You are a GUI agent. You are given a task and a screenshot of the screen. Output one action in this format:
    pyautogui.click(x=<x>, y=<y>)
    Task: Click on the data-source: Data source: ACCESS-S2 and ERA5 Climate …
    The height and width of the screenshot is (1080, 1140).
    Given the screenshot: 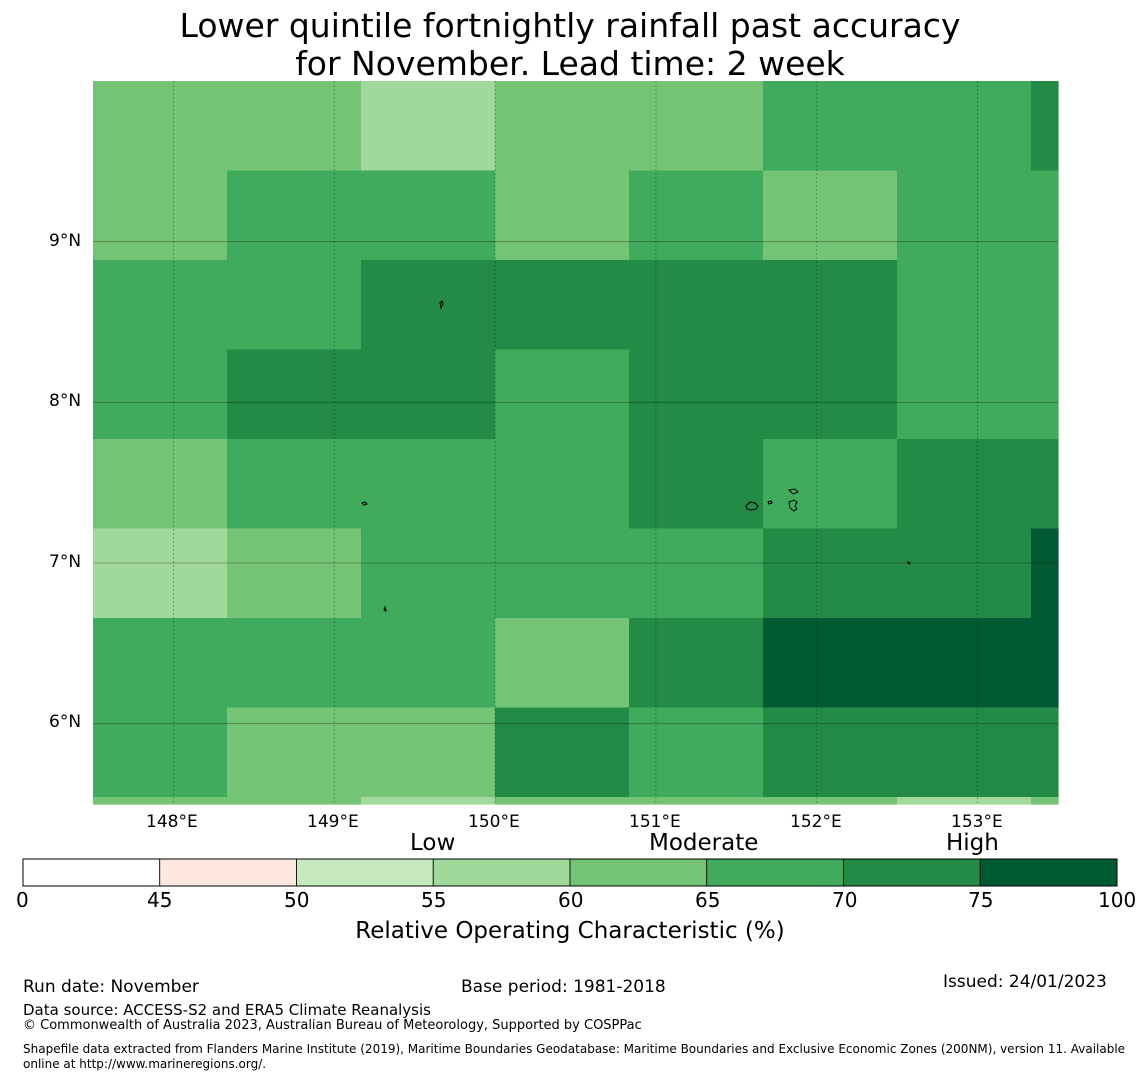 What is the action you would take?
    pyautogui.click(x=227, y=1010)
    